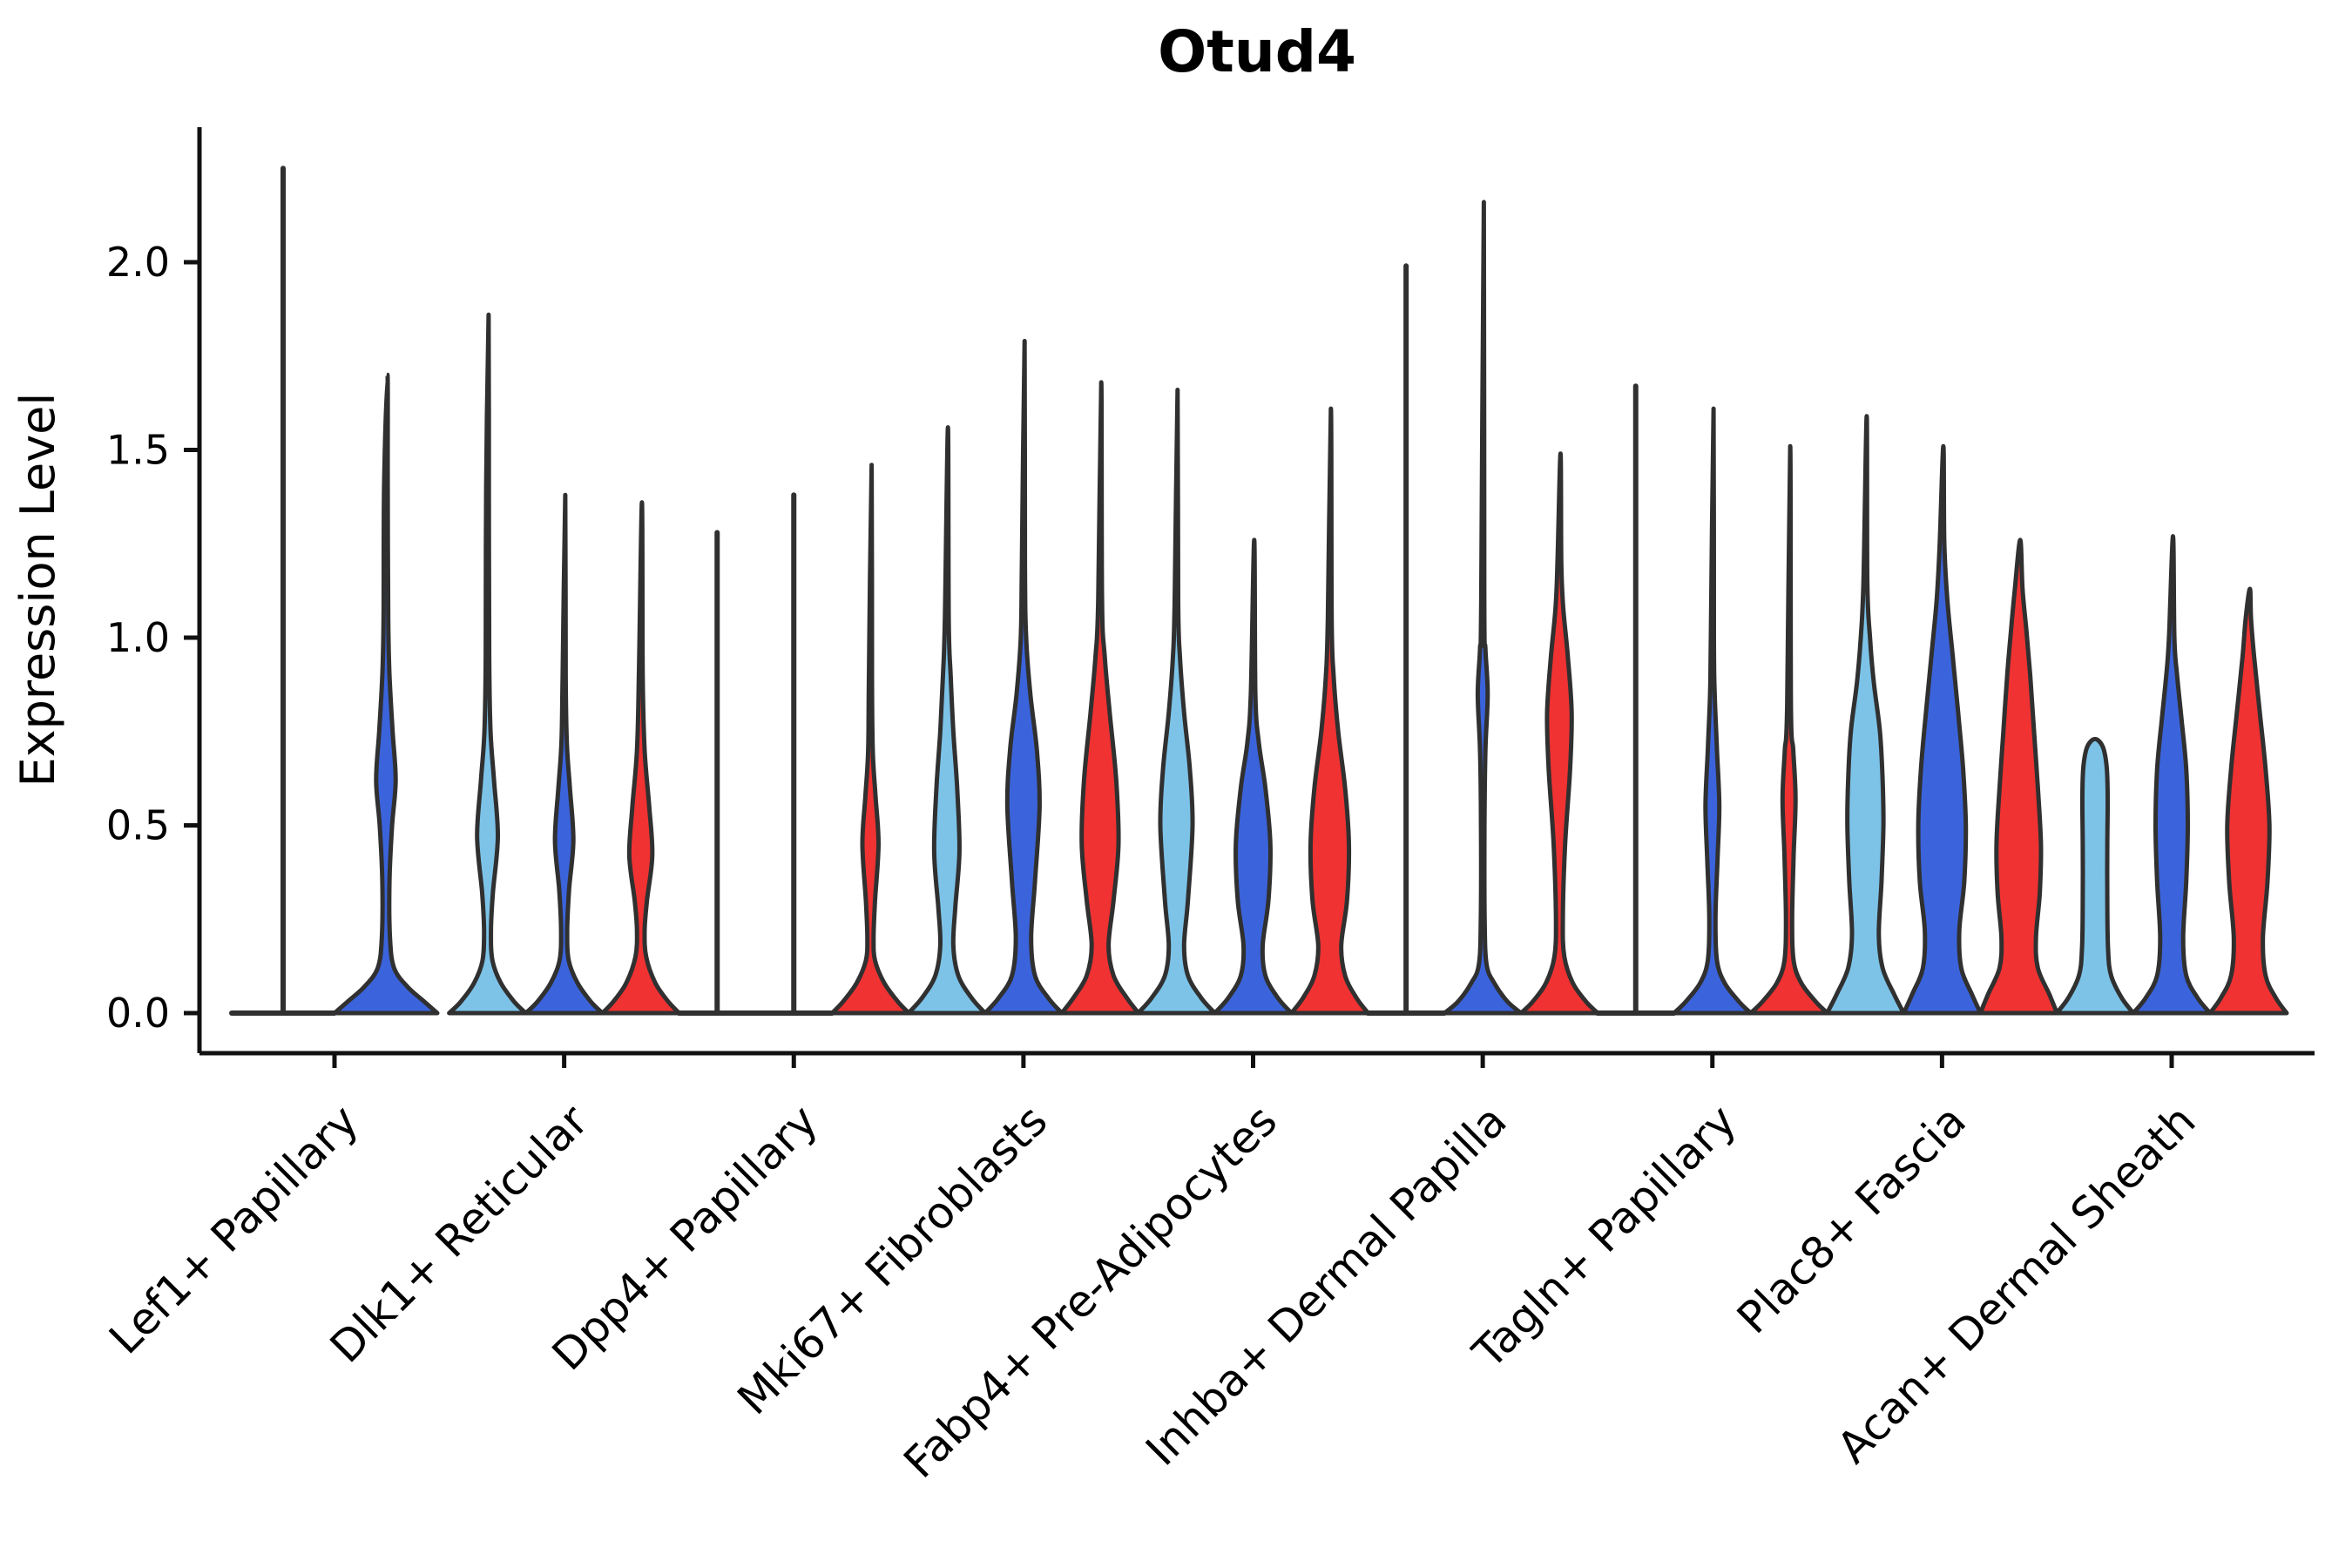  I want to click on chart-title: Otud4, so click(1257, 52).